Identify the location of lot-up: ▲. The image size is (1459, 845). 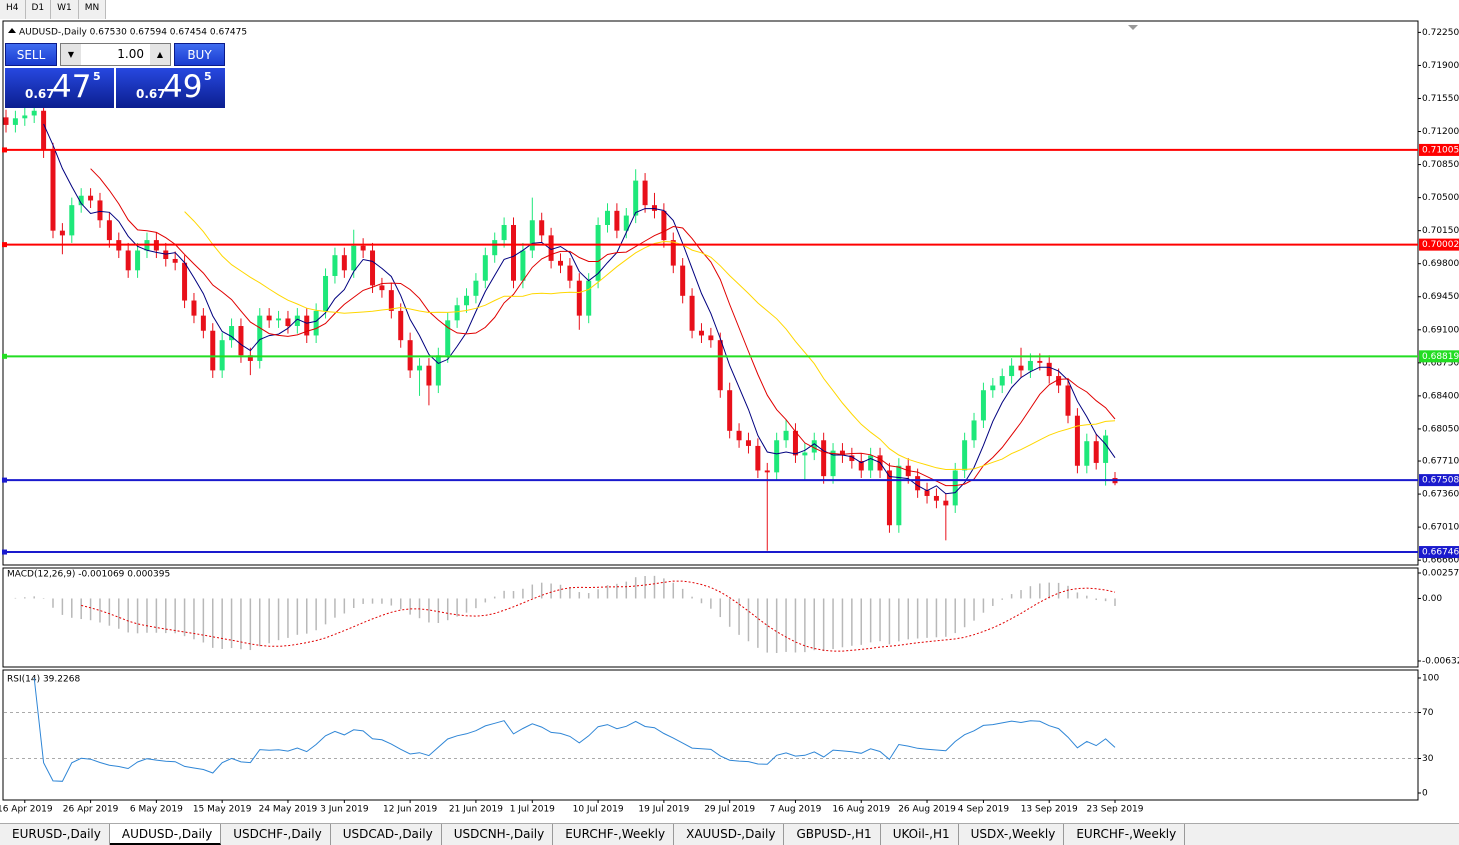
(160, 54).